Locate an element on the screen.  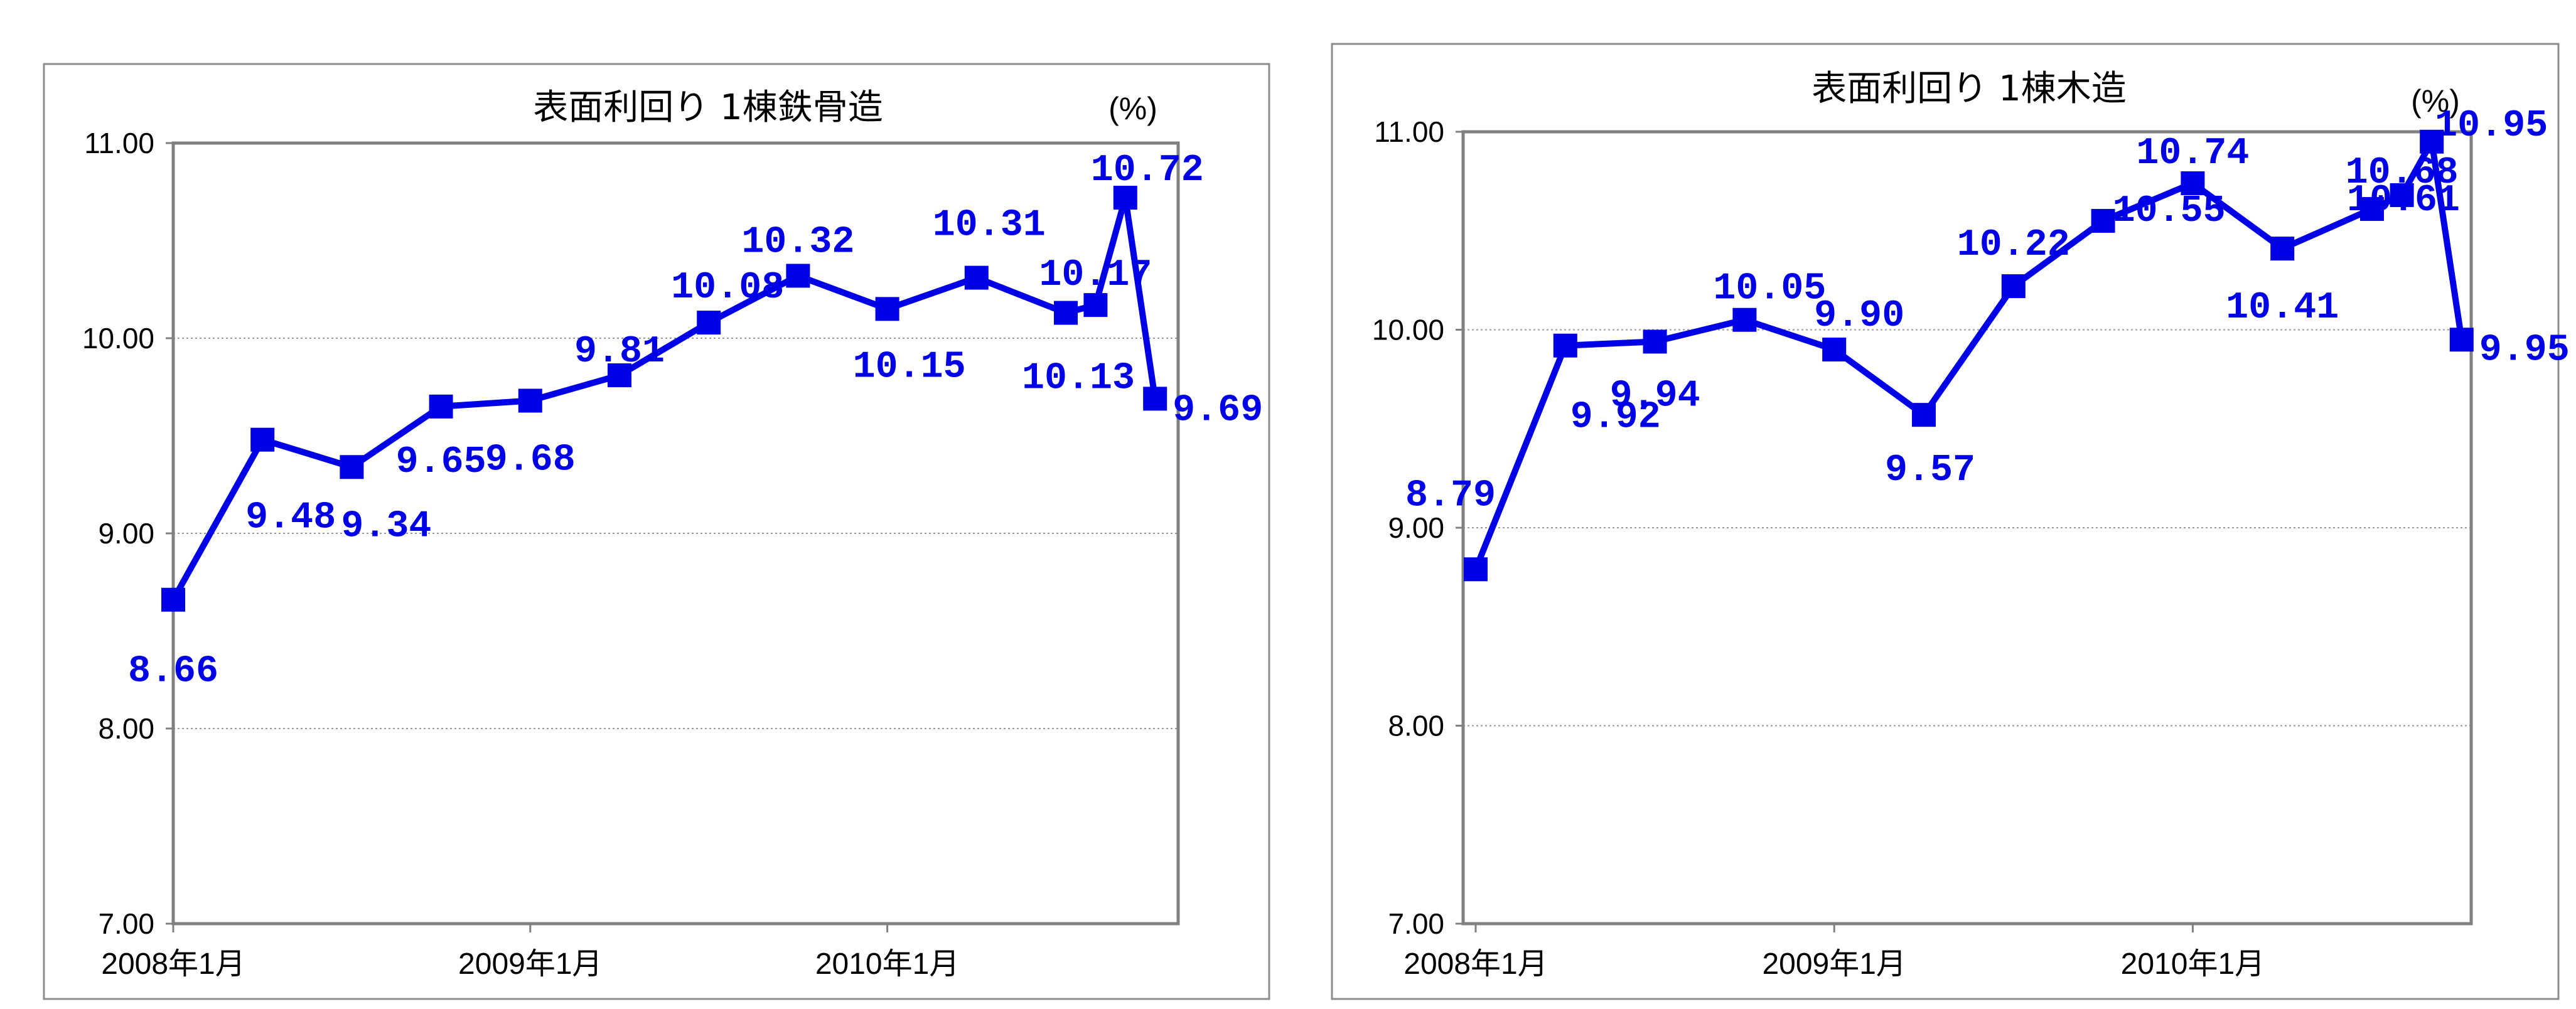
data-label: 9.34 is located at coordinates (386, 526).